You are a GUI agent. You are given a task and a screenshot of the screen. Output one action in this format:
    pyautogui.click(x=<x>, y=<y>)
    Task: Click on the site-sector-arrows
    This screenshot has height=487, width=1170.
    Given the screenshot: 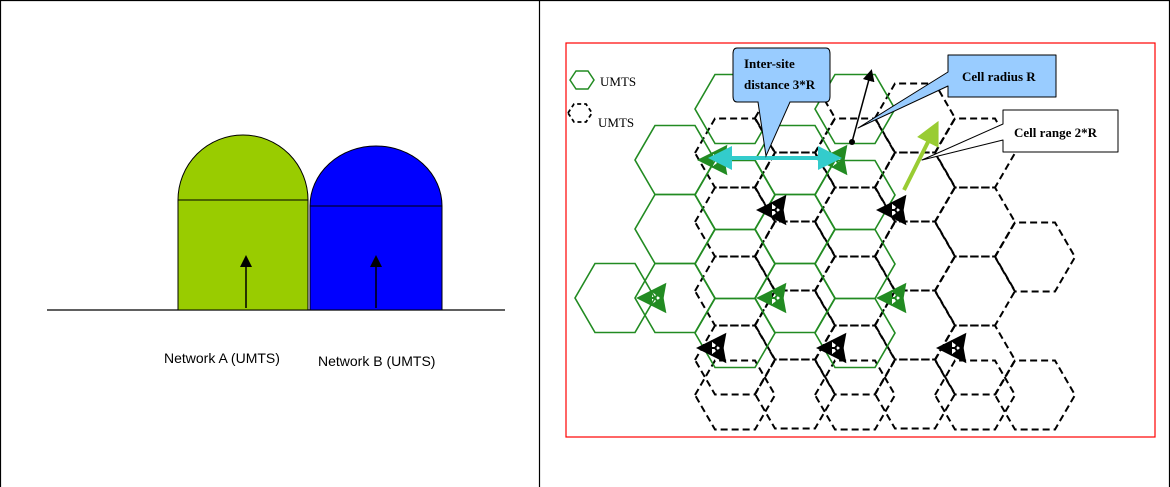 What is the action you would take?
    pyautogui.click(x=801, y=254)
    